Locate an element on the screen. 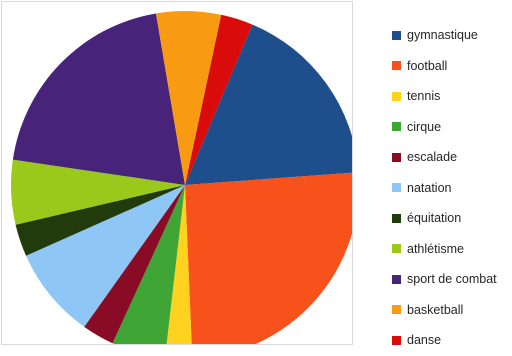 This screenshot has height=356, width=512. legend-item: athlétisme is located at coordinates (451, 249).